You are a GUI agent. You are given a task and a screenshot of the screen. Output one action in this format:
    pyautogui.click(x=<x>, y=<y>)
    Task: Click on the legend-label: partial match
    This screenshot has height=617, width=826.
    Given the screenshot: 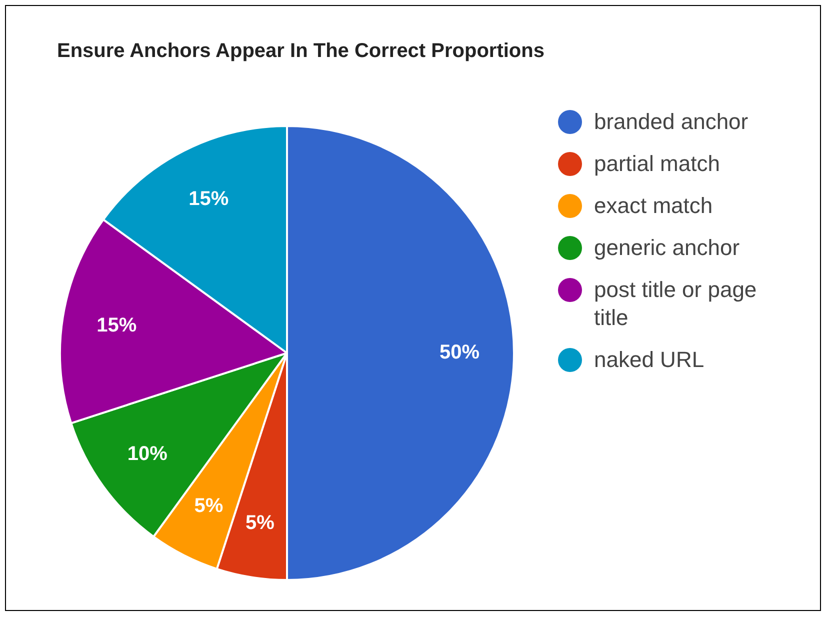 What is the action you would take?
    pyautogui.click(x=657, y=164)
    